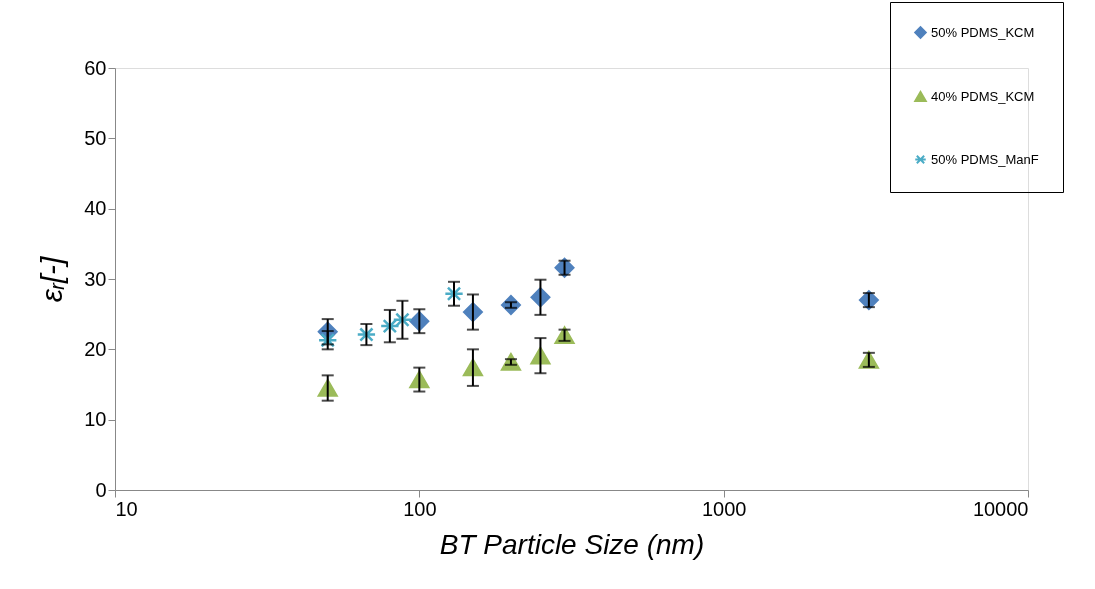 The height and width of the screenshot is (589, 1095). I want to click on y-tick-label: 20, so click(95, 348).